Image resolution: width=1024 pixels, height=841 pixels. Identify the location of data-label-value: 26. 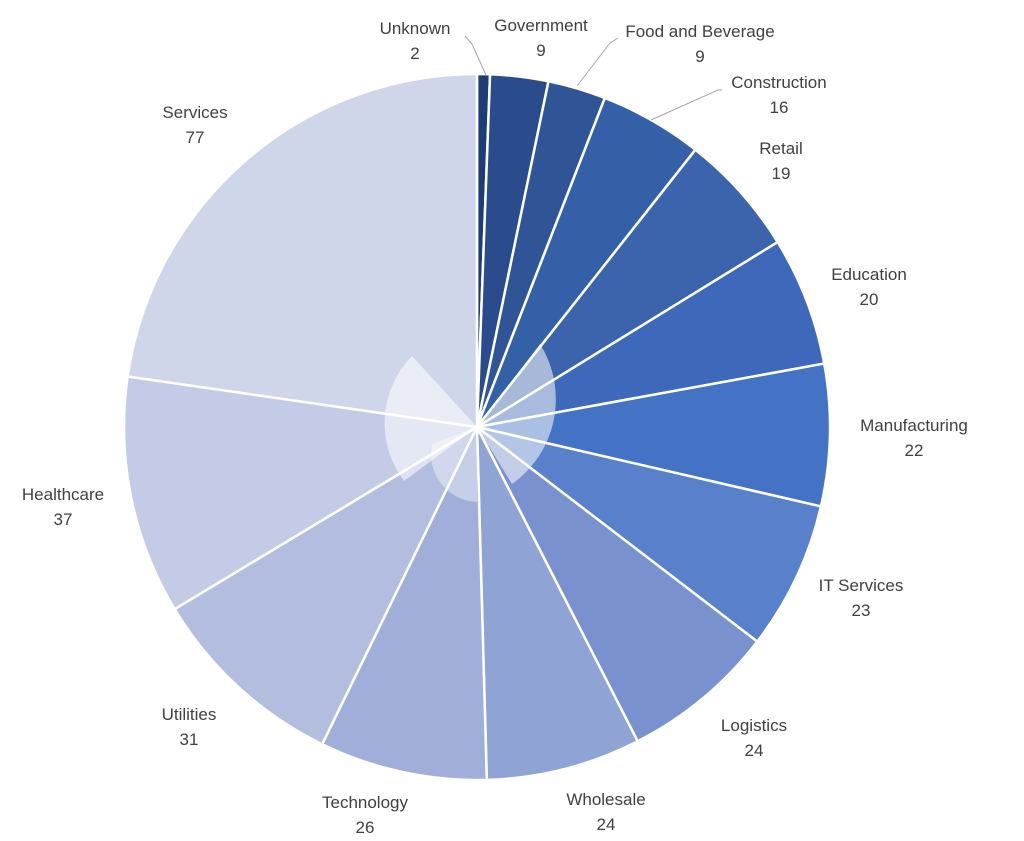
(365, 827).